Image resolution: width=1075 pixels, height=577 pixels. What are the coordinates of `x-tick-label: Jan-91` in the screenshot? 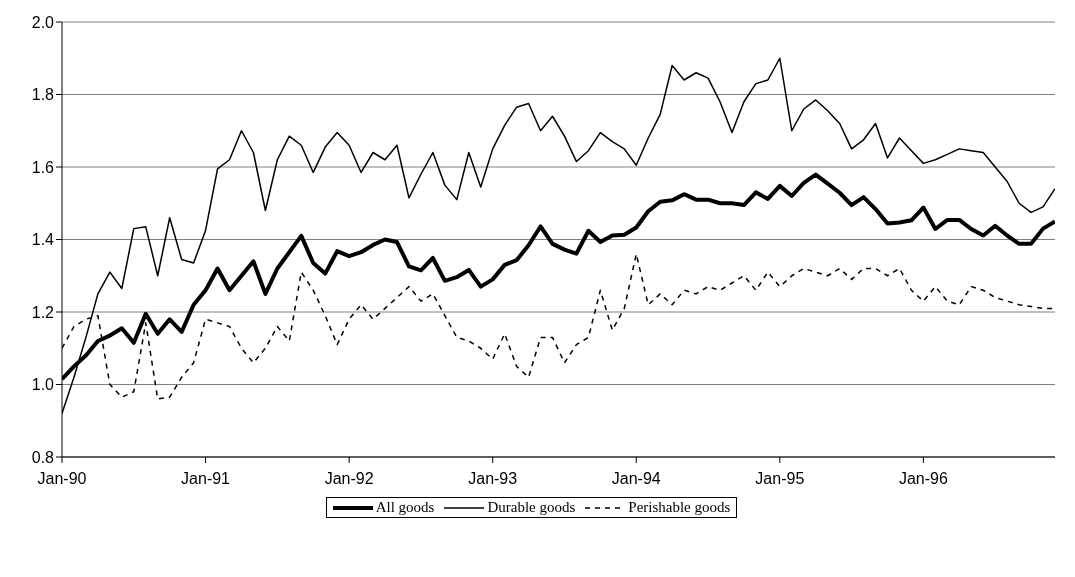 It's located at (206, 479).